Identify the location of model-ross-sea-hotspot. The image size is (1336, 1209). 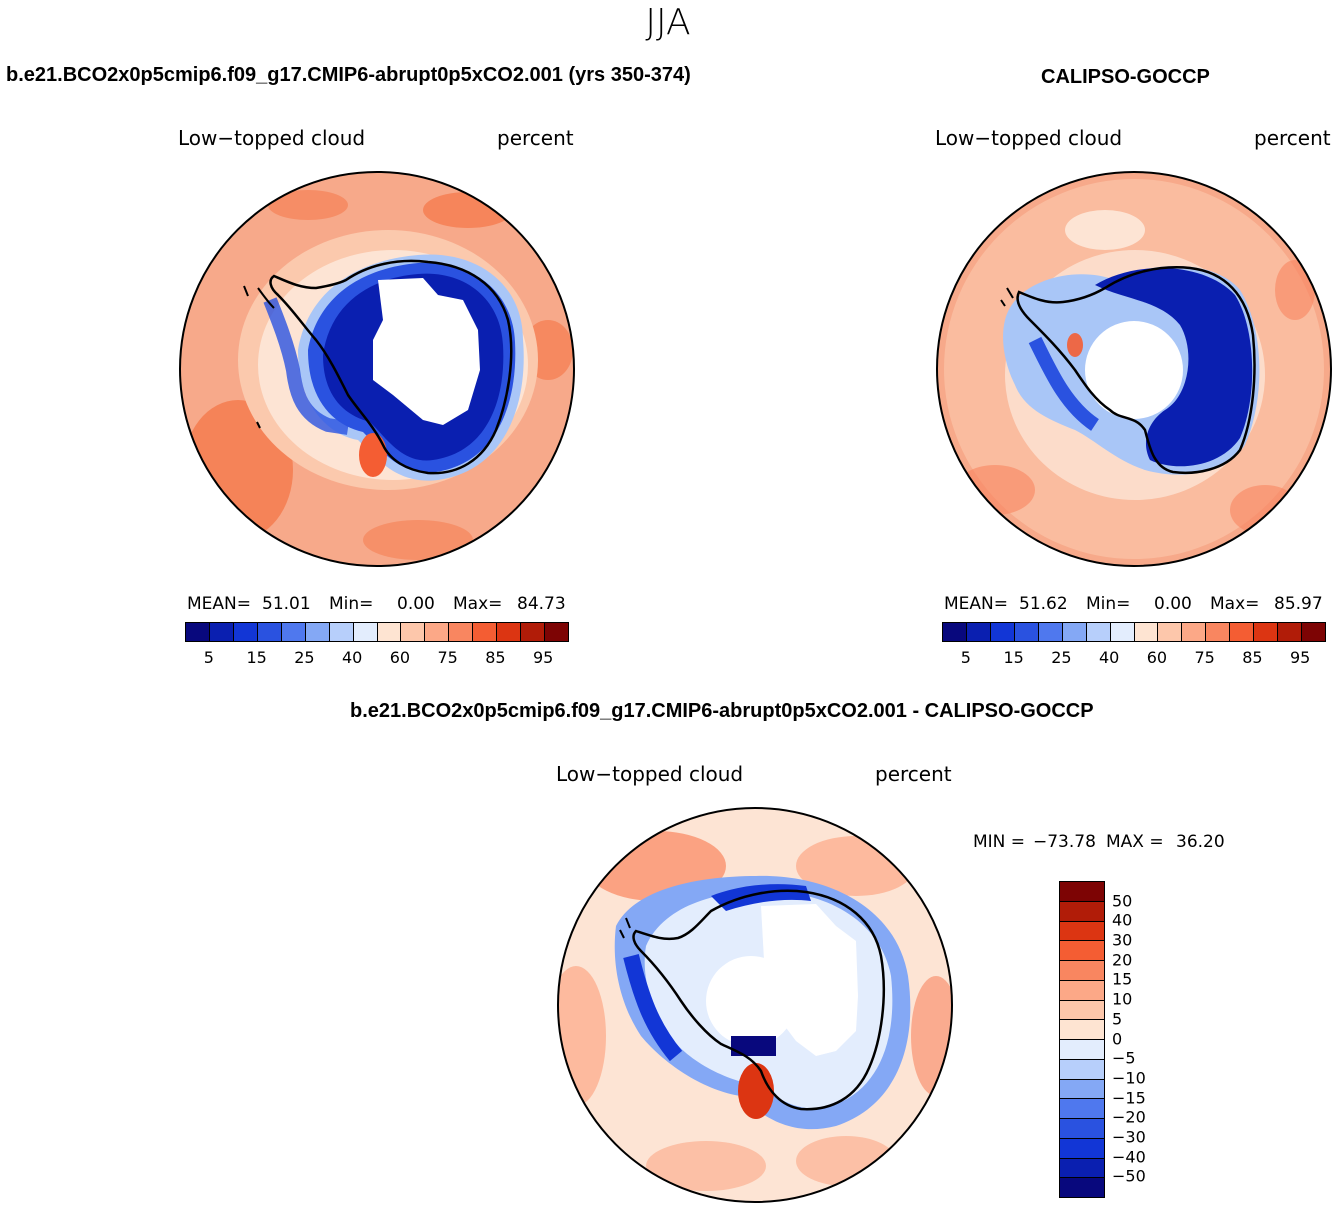
(373, 455).